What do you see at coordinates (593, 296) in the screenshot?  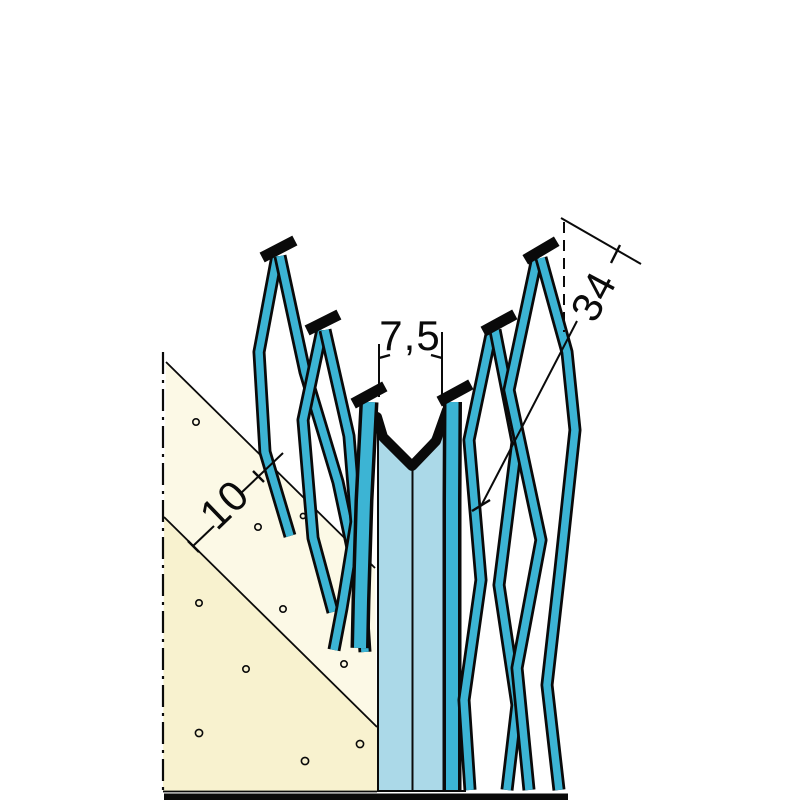 I see `dim-label-wing-width: 34` at bounding box center [593, 296].